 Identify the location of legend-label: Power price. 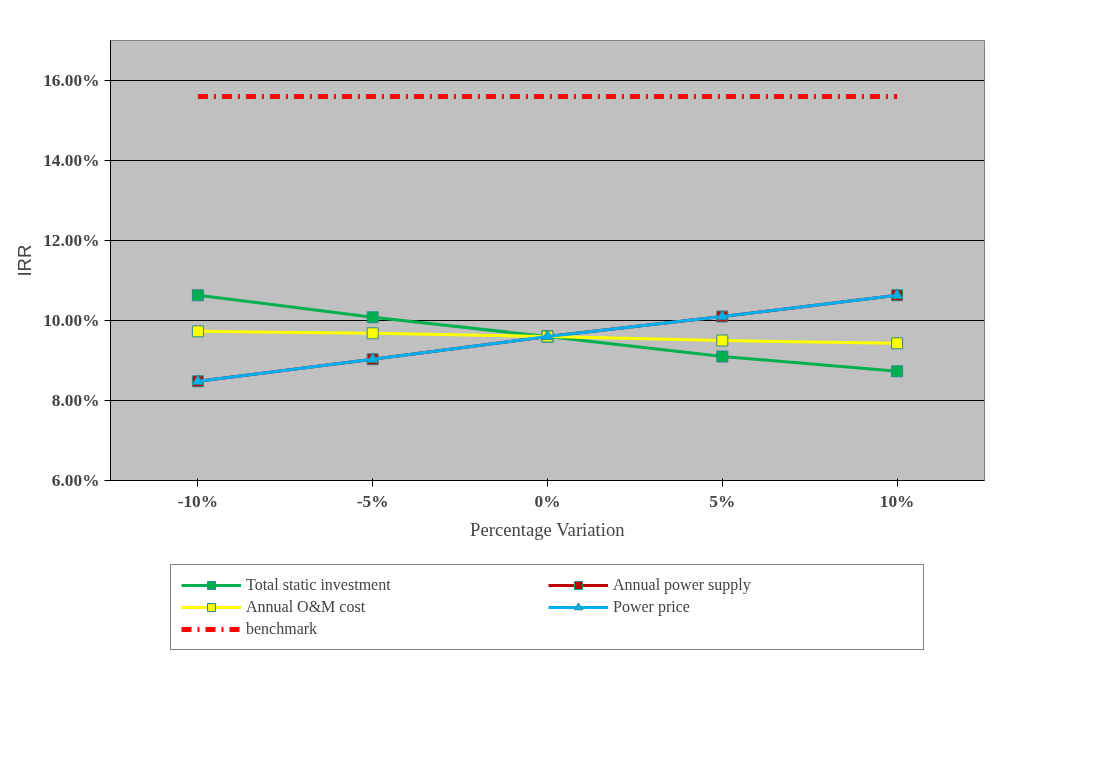
(652, 607).